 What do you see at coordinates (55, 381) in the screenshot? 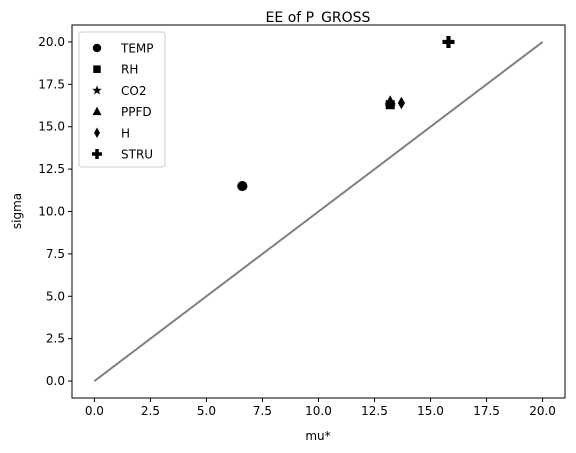
I see `y-tick-label: 0.0` at bounding box center [55, 381].